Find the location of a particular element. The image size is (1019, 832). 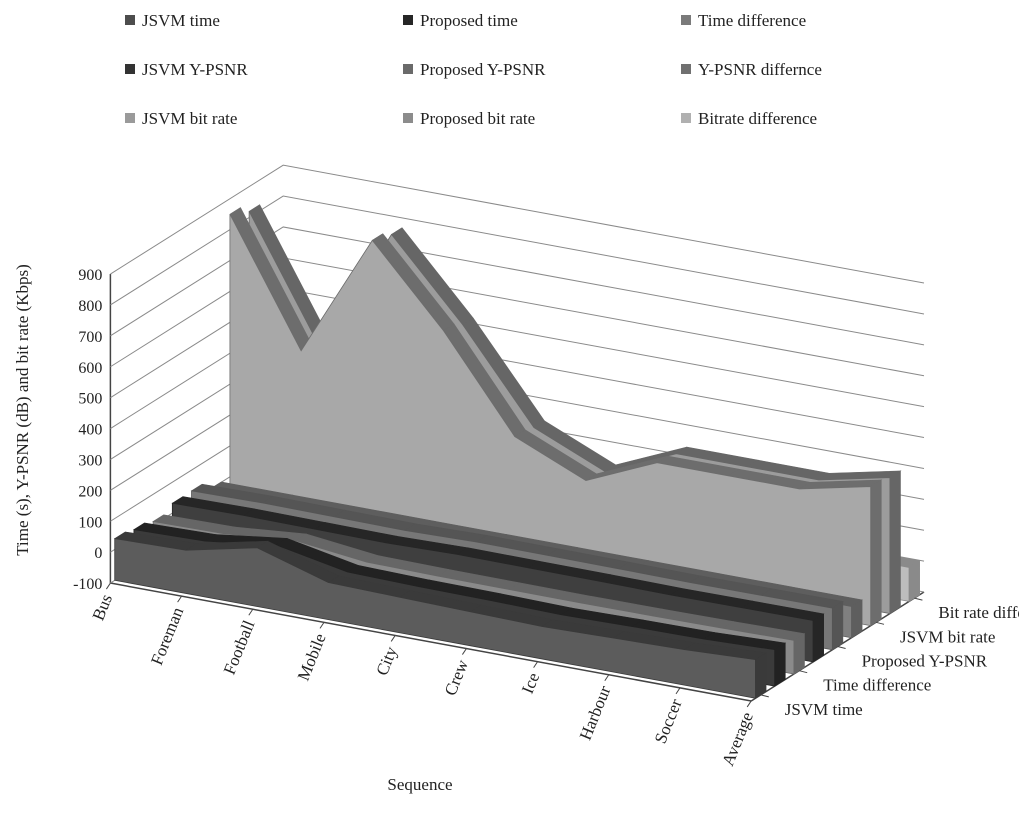

x-axis-line is located at coordinates (431, 642).